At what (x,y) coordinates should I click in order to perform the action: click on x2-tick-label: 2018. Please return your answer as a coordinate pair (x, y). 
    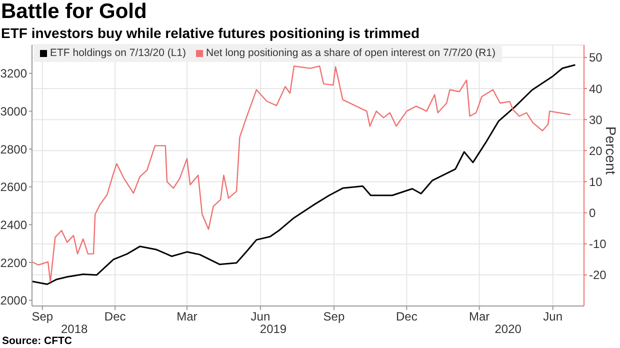
    Looking at the image, I should click on (74, 329).